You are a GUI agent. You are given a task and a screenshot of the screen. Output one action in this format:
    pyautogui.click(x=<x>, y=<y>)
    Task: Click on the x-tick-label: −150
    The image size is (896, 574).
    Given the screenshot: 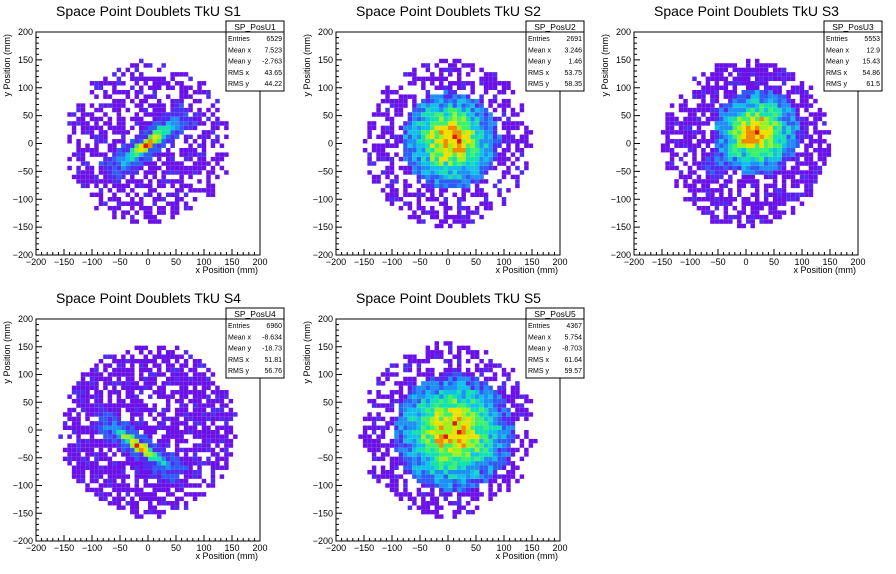 What is the action you would take?
    pyautogui.click(x=662, y=262)
    